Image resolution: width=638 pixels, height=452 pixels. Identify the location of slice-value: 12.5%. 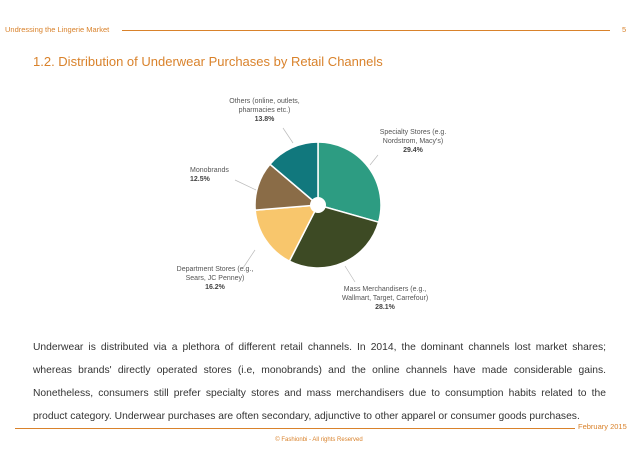
(200, 179).